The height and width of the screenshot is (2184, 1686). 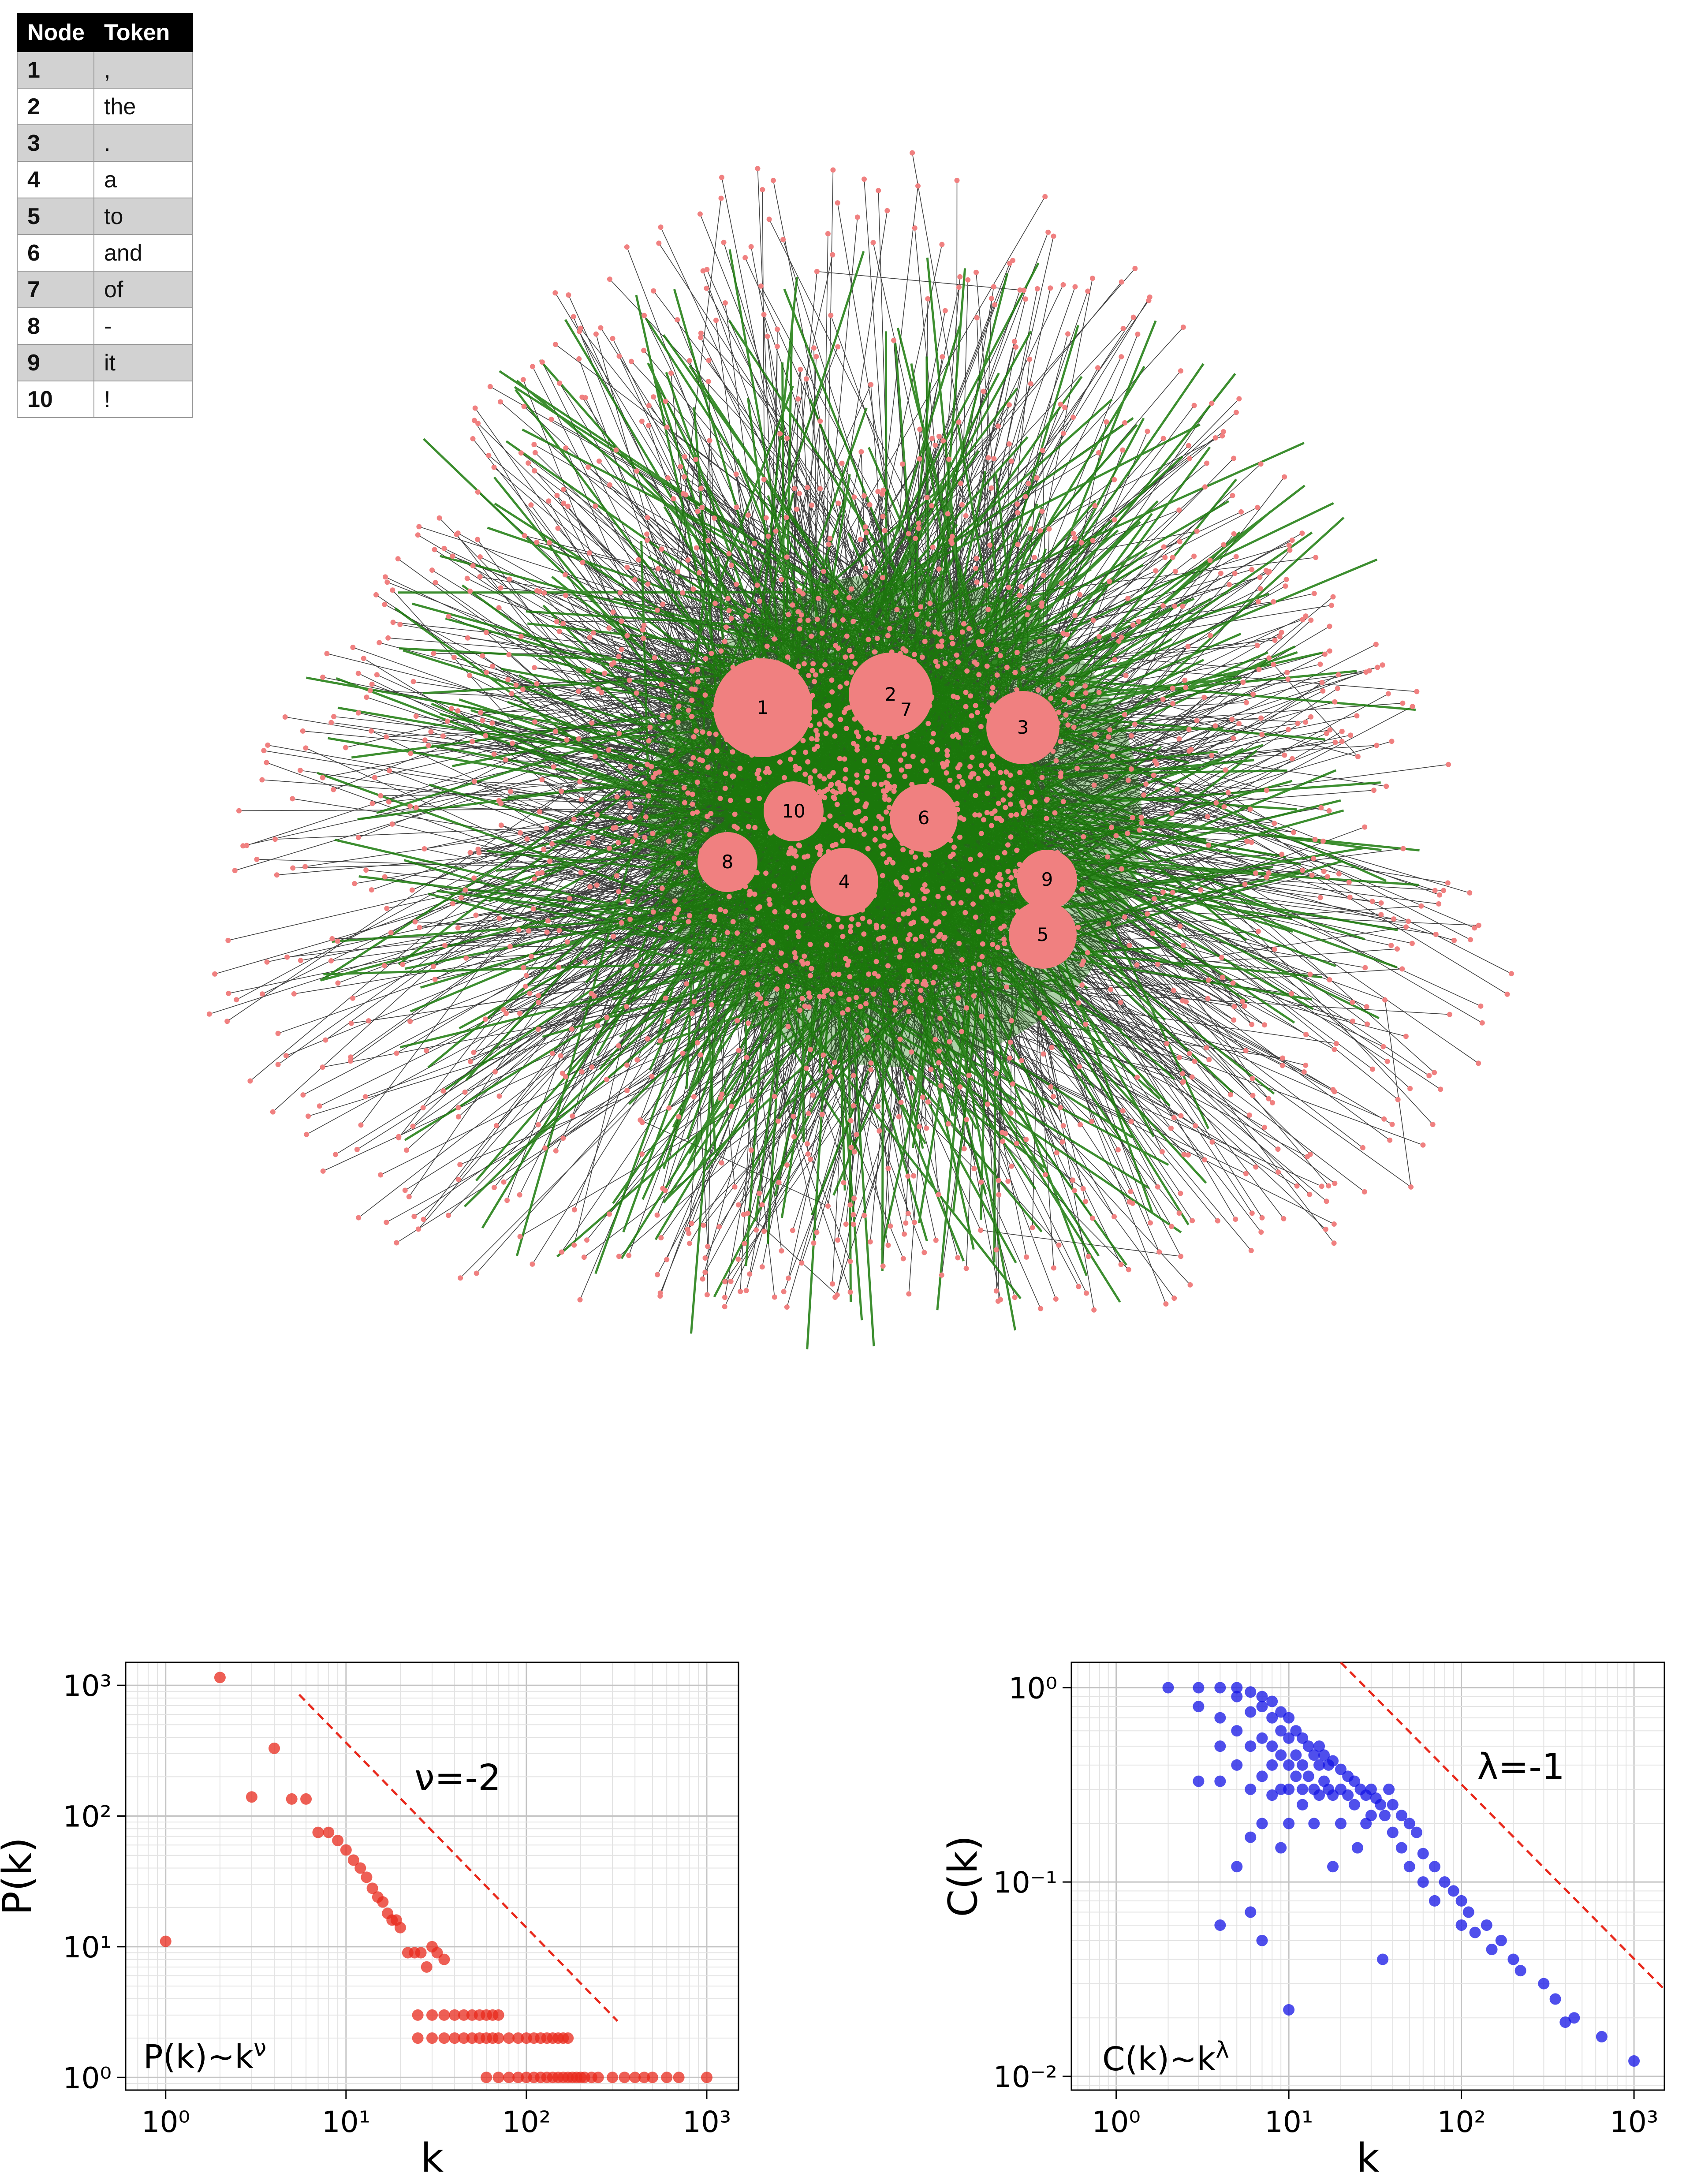 I want to click on reference-slope-line, so click(x=1502, y=1826).